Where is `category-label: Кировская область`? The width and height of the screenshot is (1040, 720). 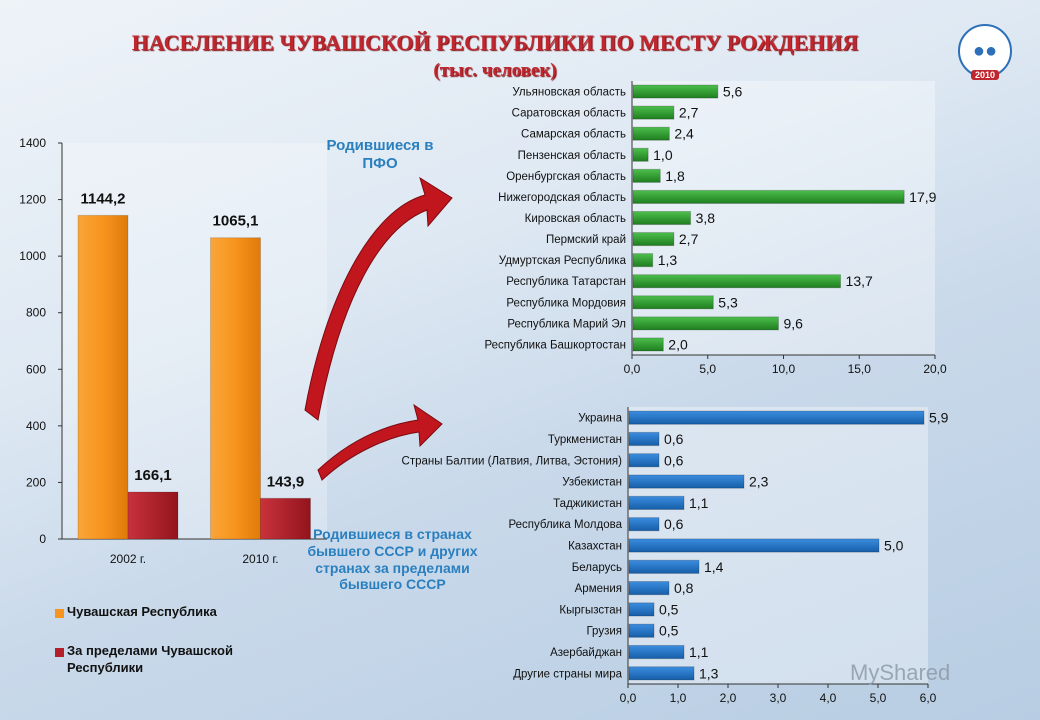 category-label: Кировская область is located at coordinates (575, 219).